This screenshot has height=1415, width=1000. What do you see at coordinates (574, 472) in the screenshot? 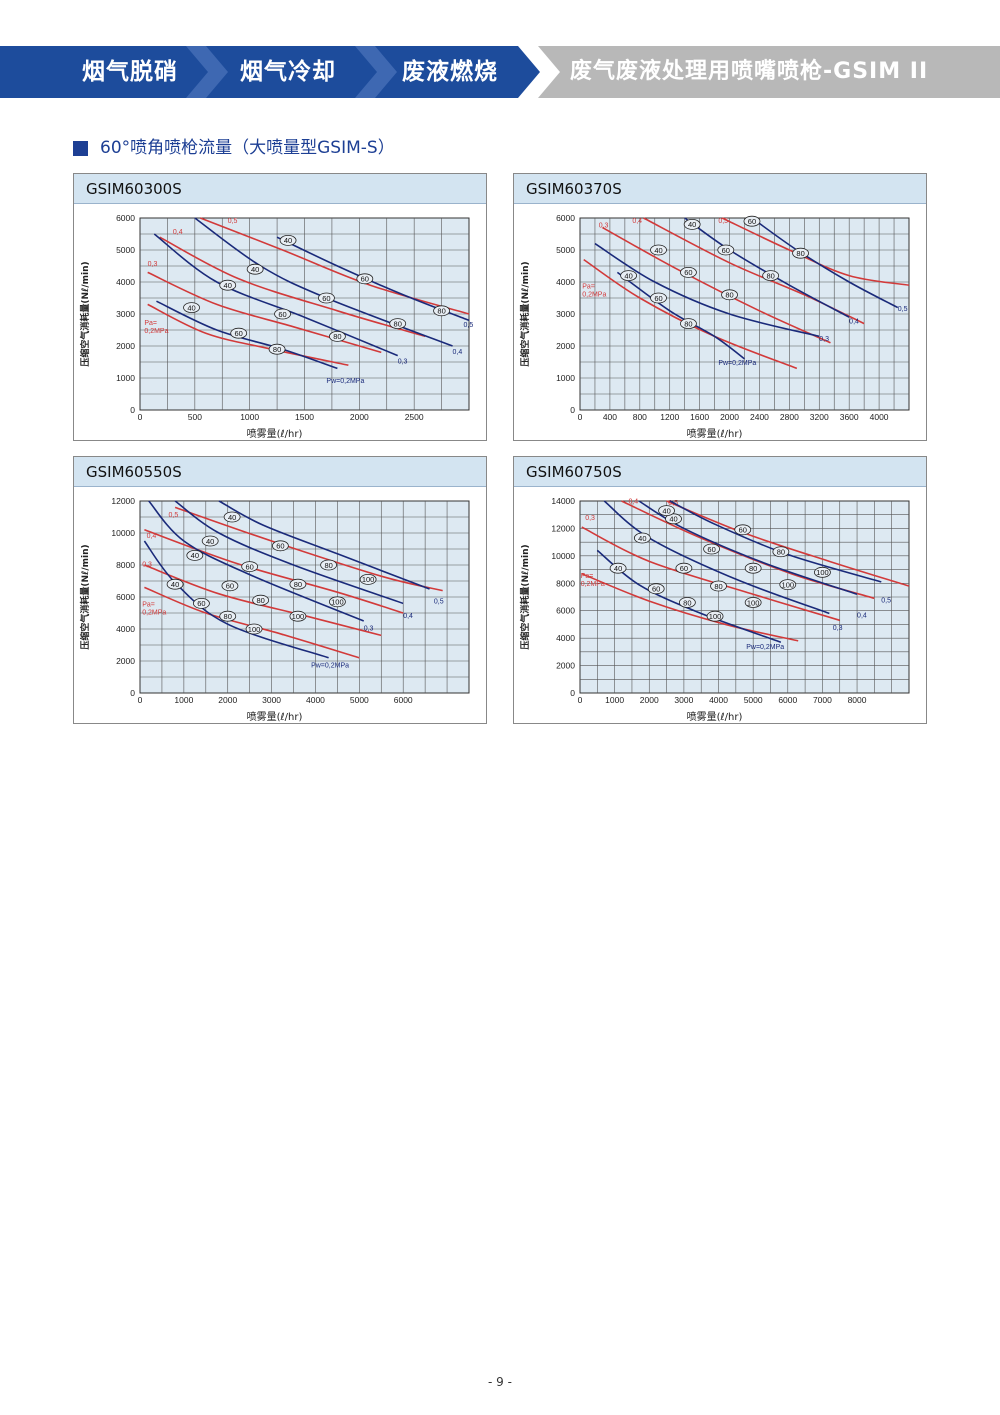
I see `panel-title: GSIM60750S` at bounding box center [574, 472].